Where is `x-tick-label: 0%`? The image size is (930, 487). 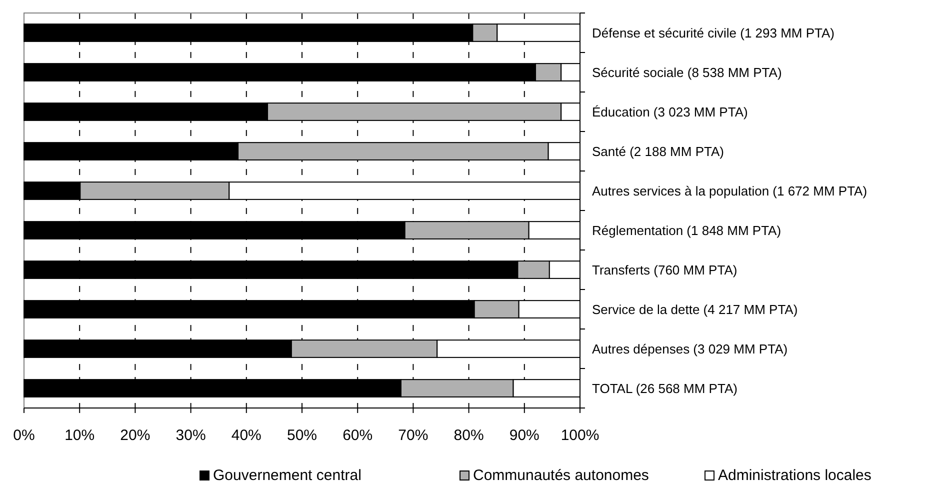 x-tick-label: 0% is located at coordinates (24, 435).